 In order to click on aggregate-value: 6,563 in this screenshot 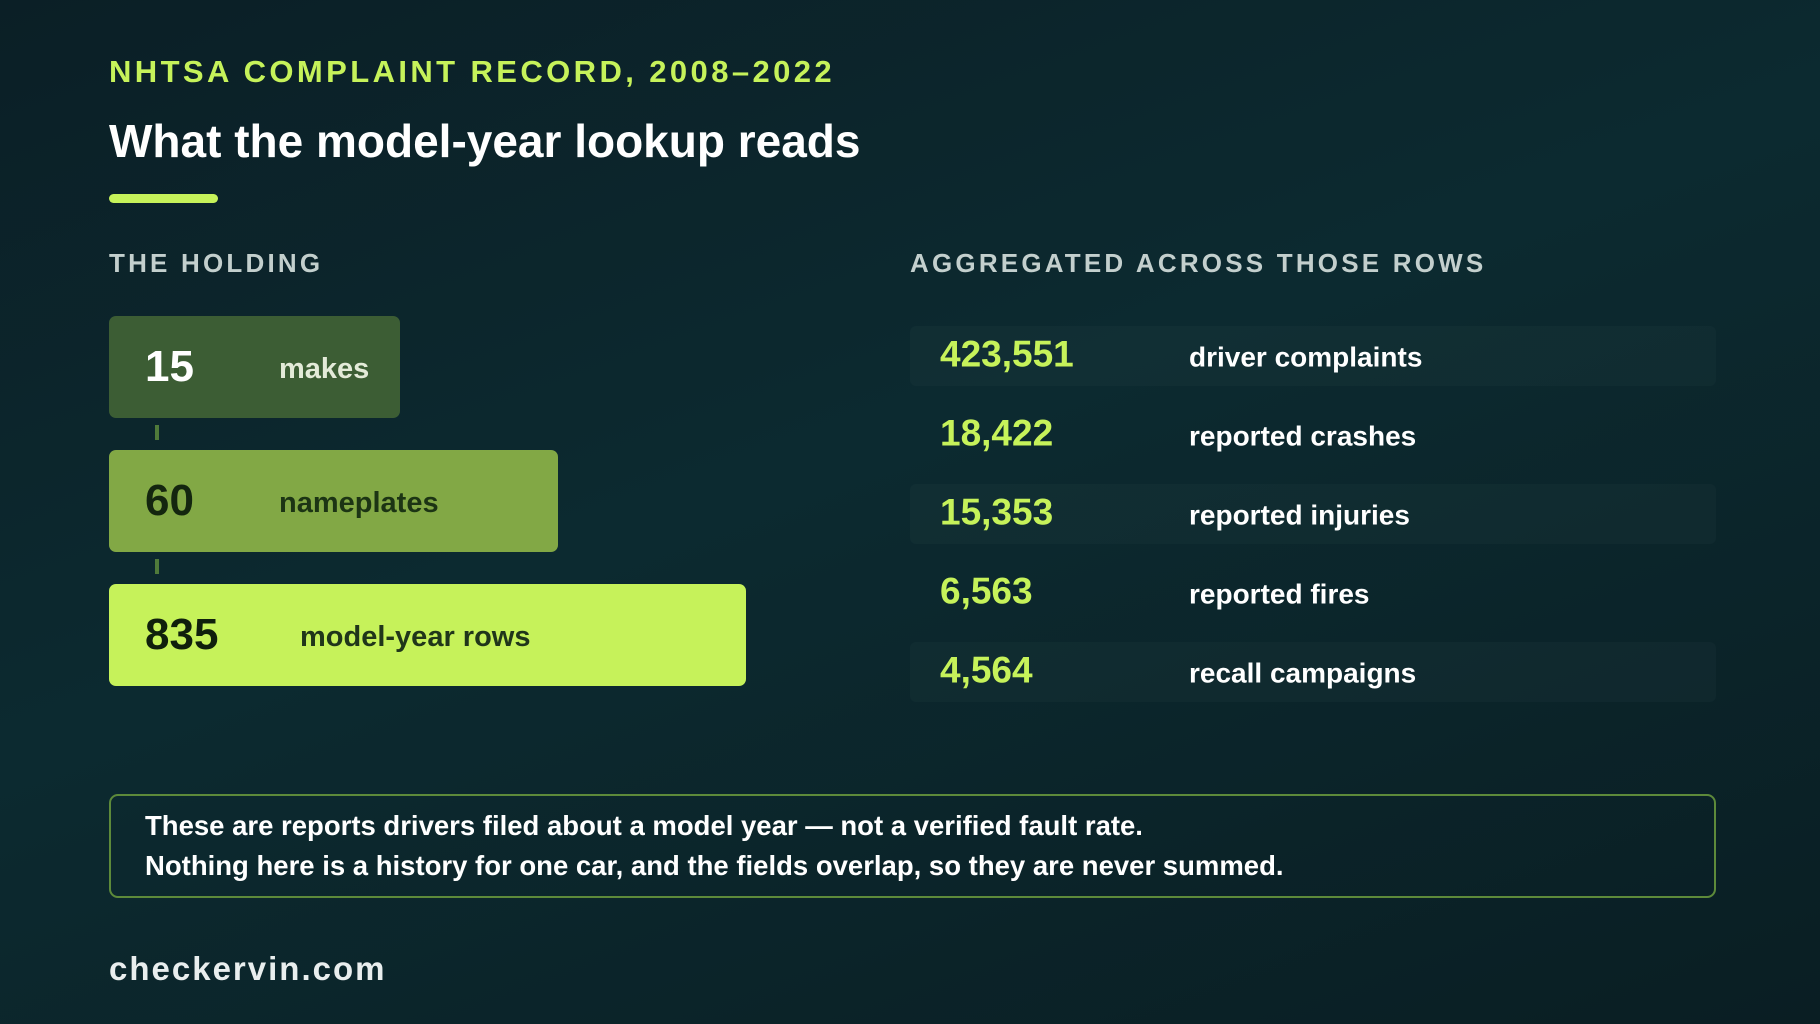, I will do `click(986, 591)`.